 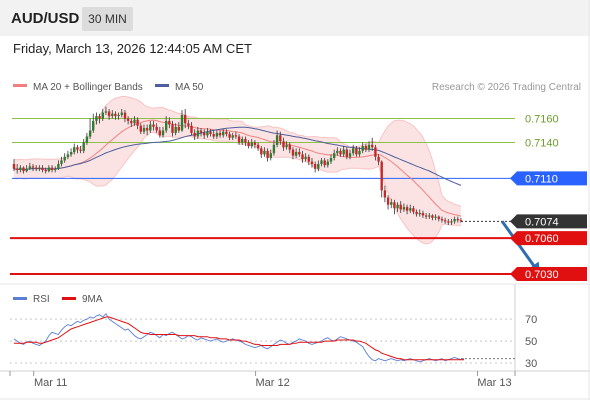 What do you see at coordinates (272, 383) in the screenshot?
I see `x-tick-label: Mar 12` at bounding box center [272, 383].